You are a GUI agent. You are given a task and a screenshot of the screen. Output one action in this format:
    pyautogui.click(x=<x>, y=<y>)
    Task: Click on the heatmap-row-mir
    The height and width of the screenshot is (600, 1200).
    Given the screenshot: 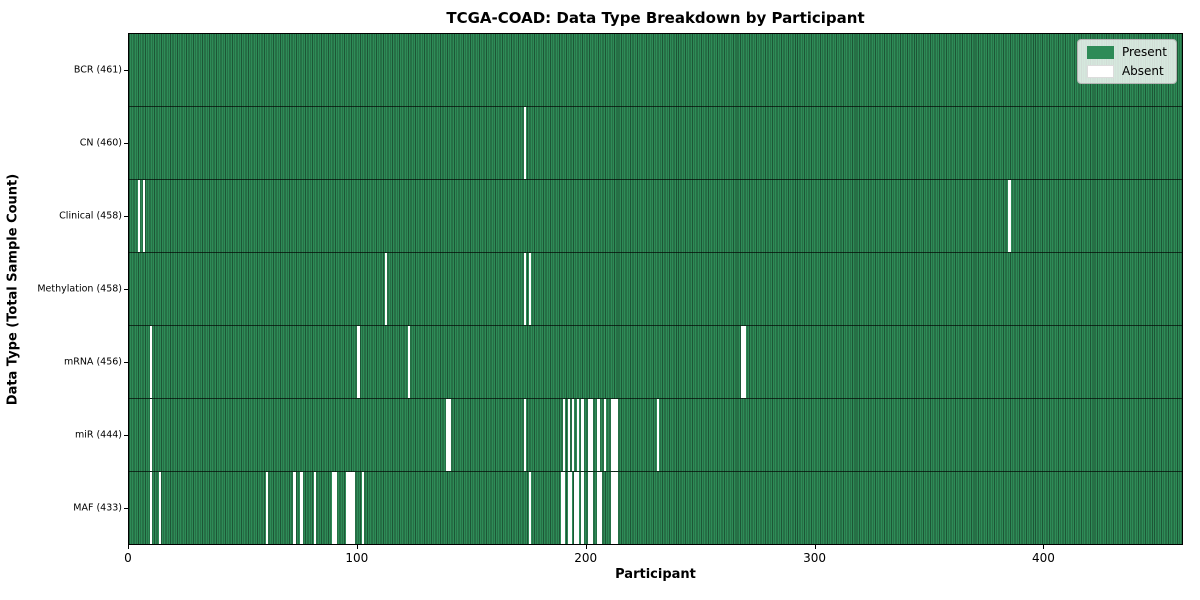 What is the action you would take?
    pyautogui.click(x=655, y=435)
    